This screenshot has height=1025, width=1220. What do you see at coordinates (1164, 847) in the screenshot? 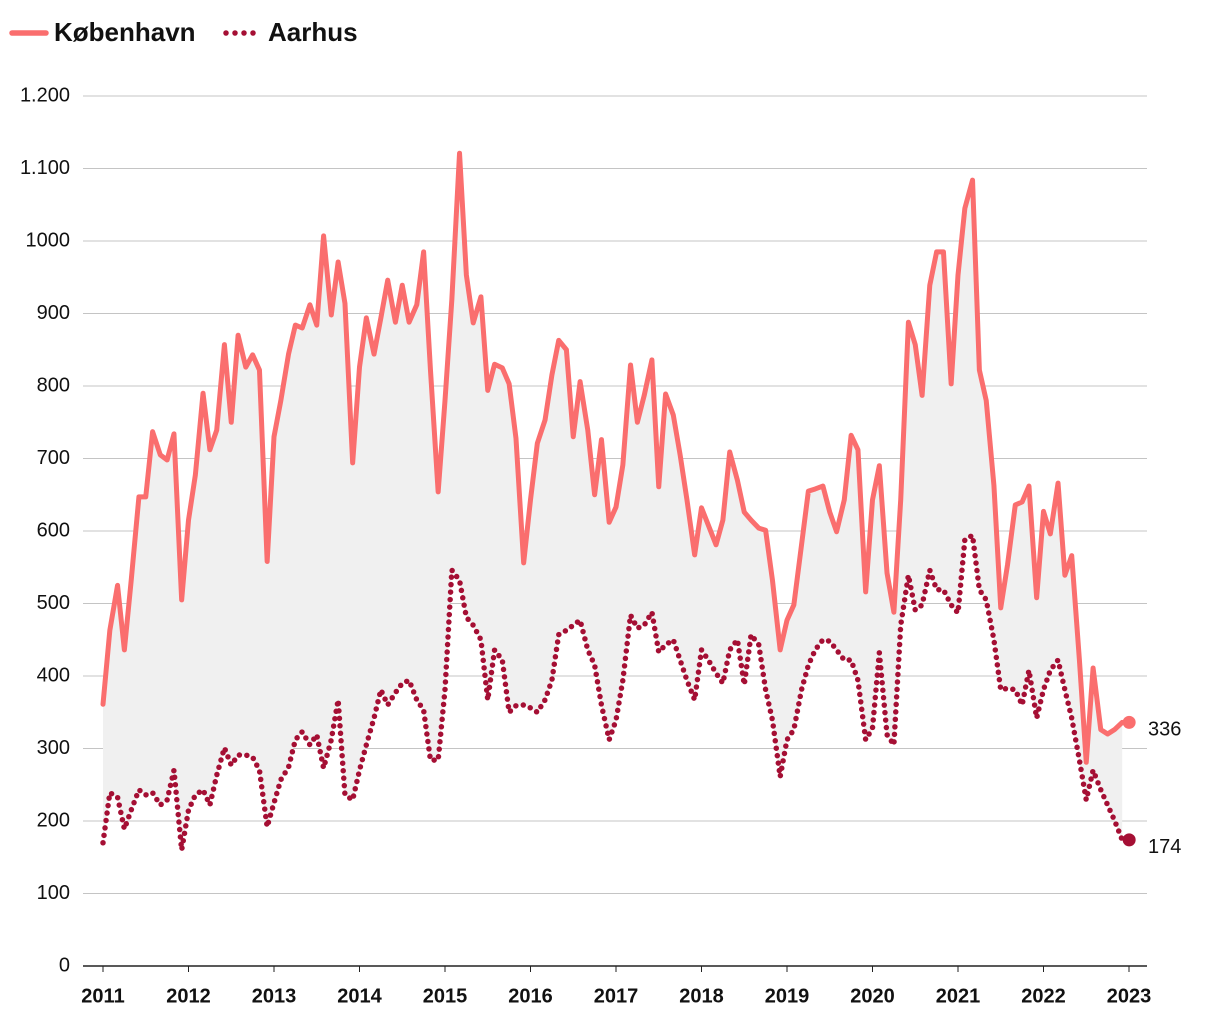
I see `end-label: 174` at bounding box center [1164, 847].